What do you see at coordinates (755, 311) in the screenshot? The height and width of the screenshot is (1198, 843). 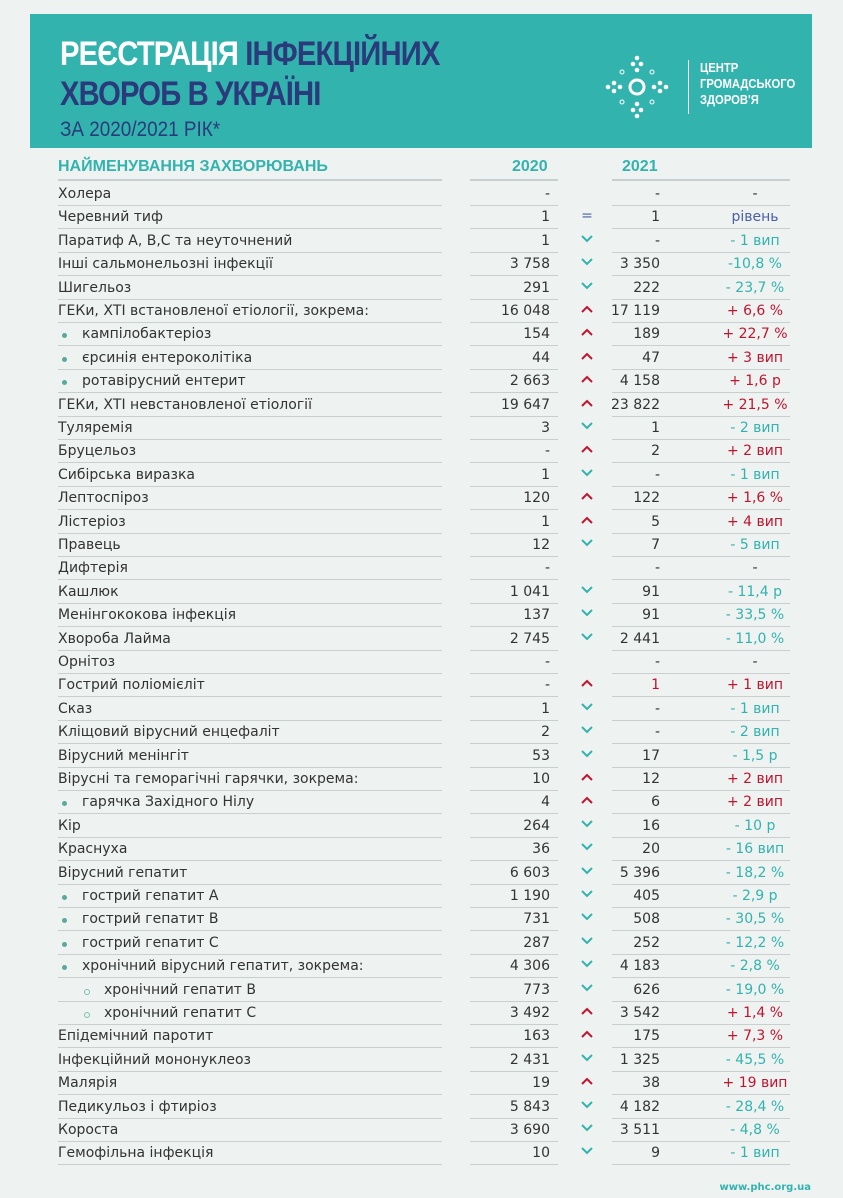 I see `change-value: + 6,6 %` at bounding box center [755, 311].